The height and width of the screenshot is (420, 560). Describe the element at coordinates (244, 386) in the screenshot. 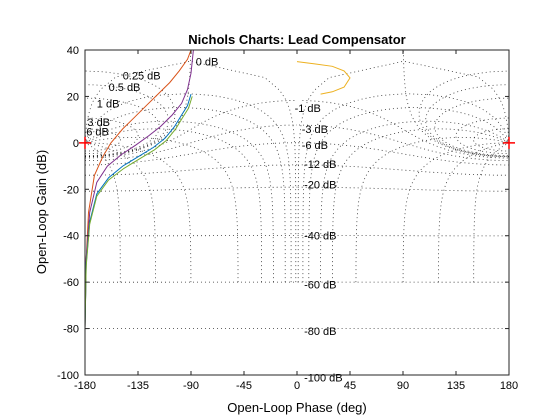

I see `x-tick-label: -45` at that location.